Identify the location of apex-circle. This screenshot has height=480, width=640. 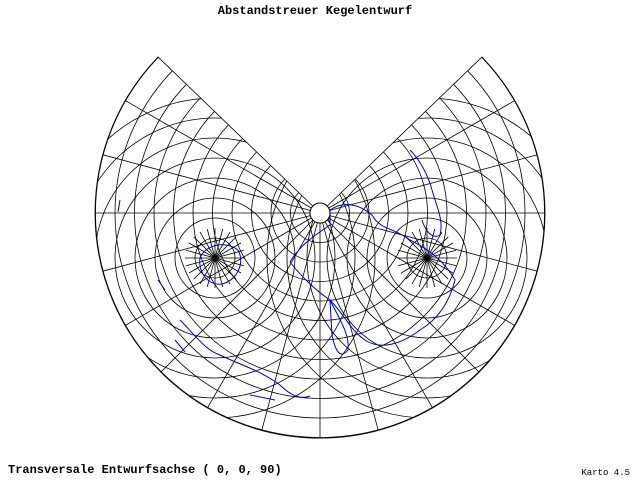
(320, 213).